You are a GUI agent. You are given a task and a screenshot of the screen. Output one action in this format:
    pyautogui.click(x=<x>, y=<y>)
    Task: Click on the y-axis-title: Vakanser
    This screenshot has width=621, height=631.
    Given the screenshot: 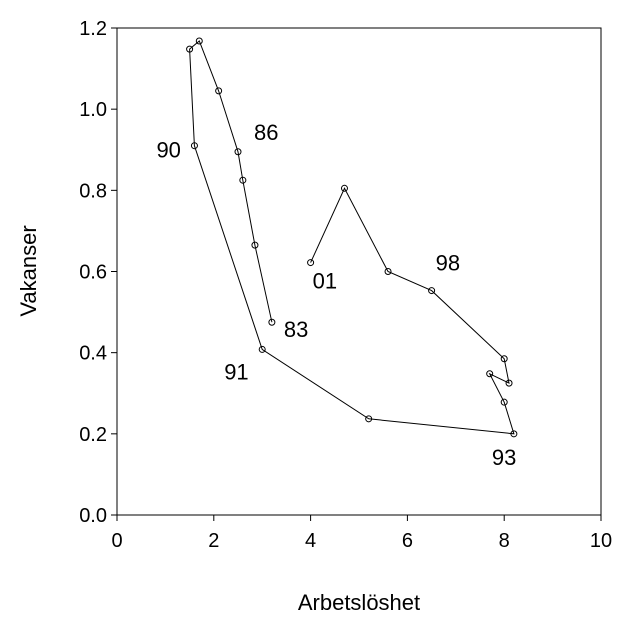 What is the action you would take?
    pyautogui.click(x=28, y=270)
    